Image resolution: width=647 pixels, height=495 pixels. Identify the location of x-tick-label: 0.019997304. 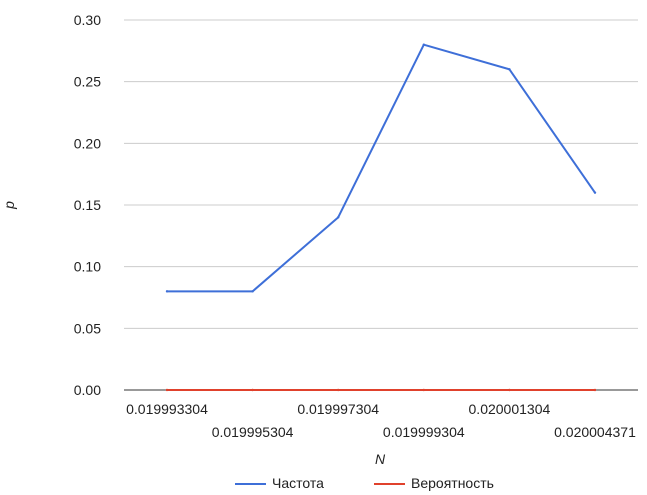
(338, 409).